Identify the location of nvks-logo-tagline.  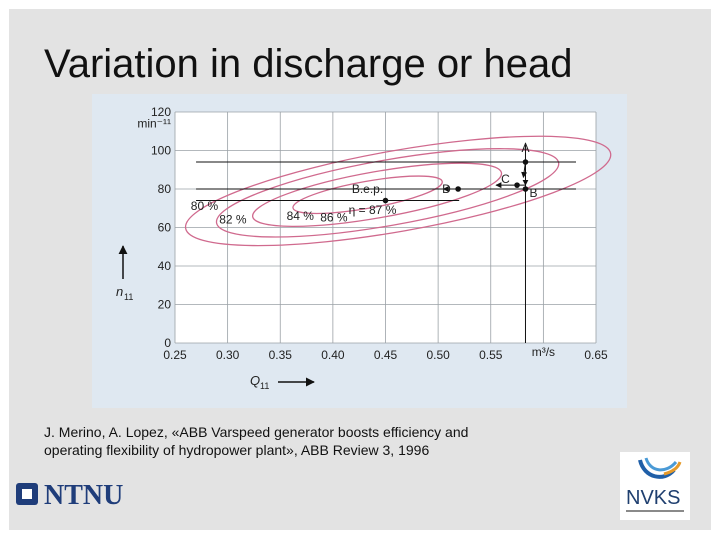
(655, 511).